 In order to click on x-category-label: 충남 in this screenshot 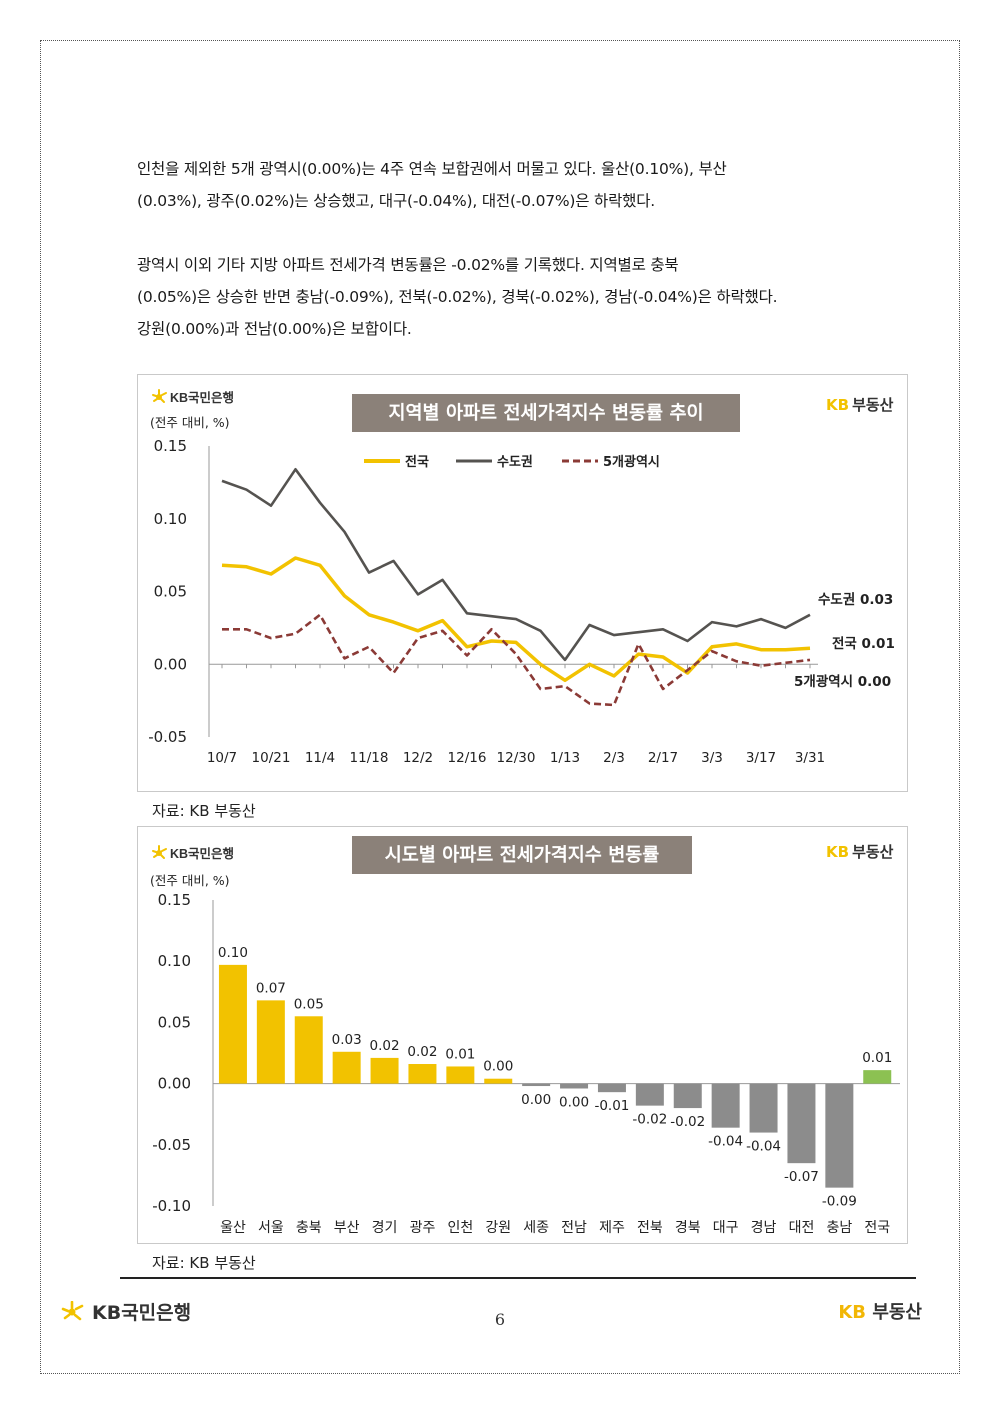, I will do `click(839, 1228)`.